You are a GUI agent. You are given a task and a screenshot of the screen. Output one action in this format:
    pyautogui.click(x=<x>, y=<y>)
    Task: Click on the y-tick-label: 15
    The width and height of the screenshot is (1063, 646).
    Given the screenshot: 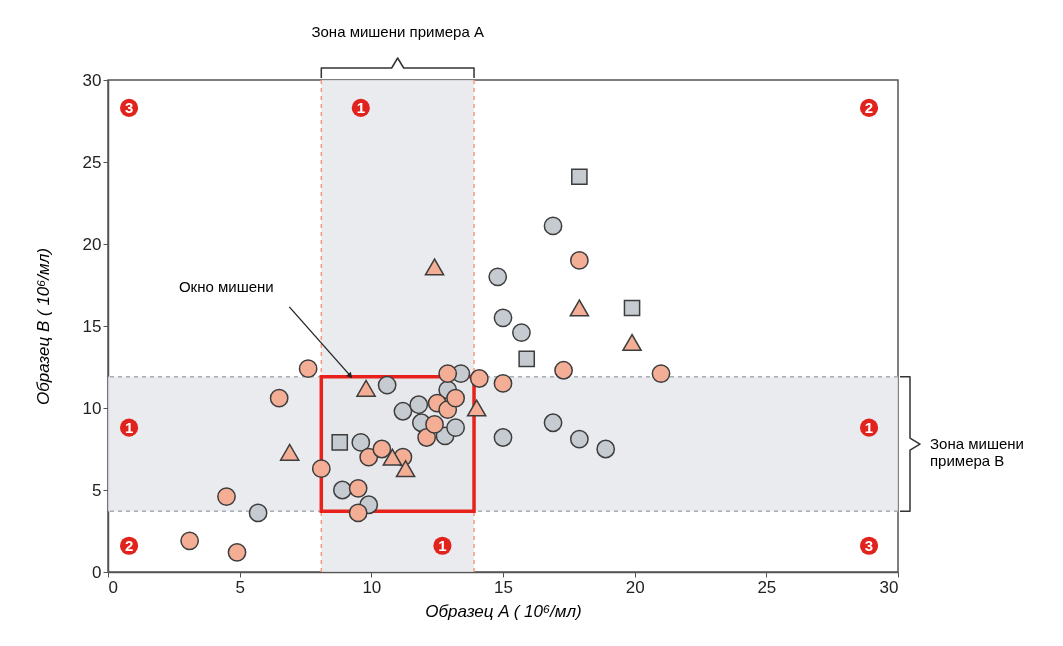 What is the action you would take?
    pyautogui.click(x=92, y=326)
    